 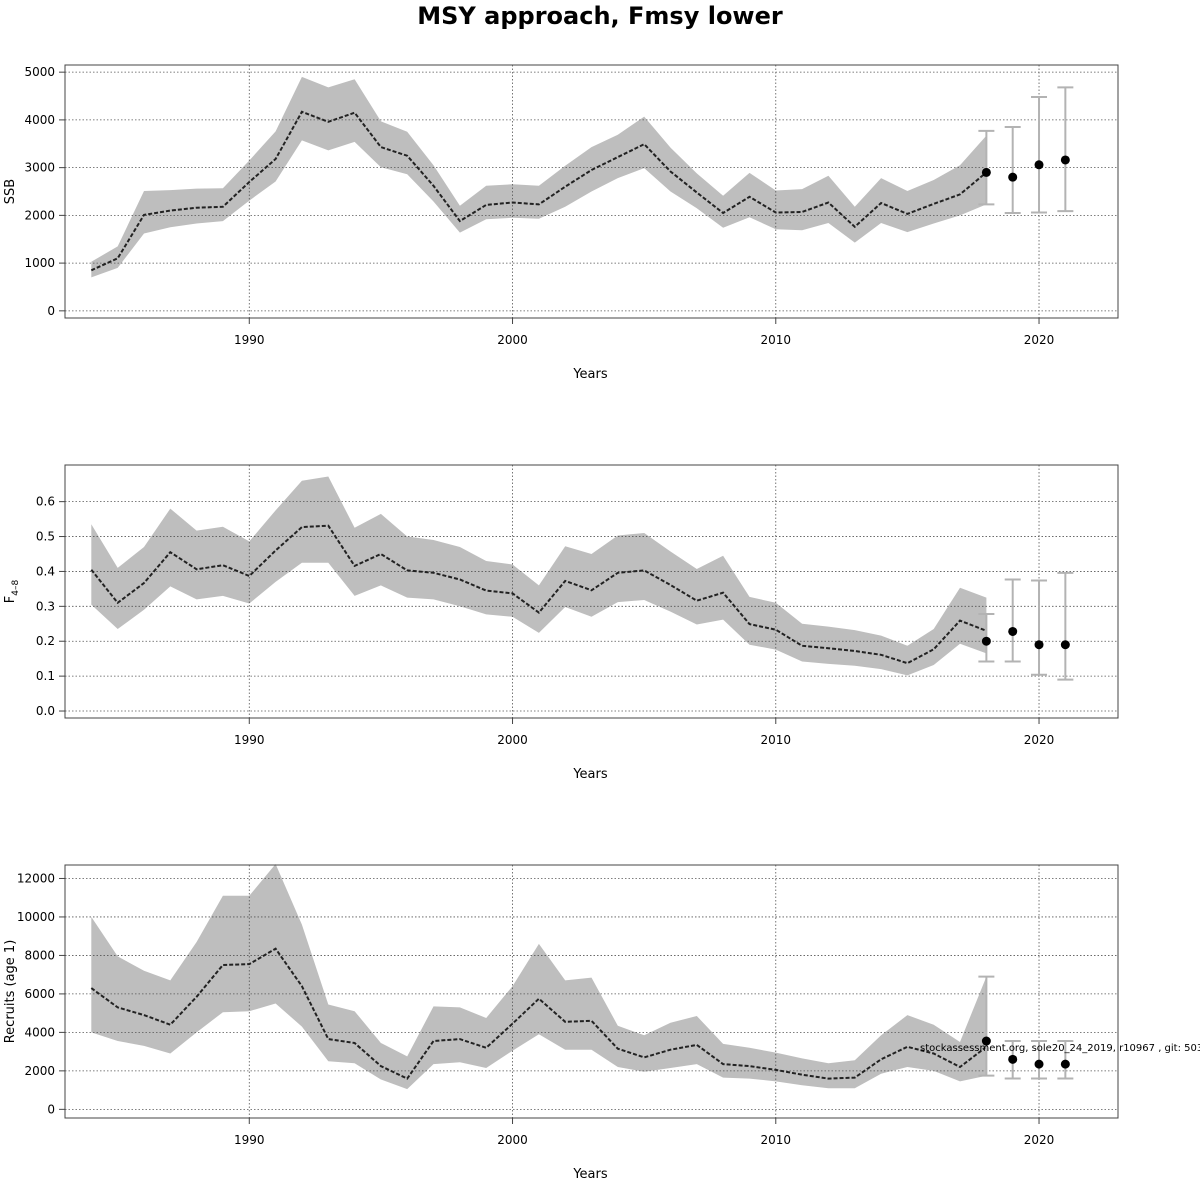 What do you see at coordinates (1065, 160) in the screenshot?
I see `ssb-forecast-point-2021` at bounding box center [1065, 160].